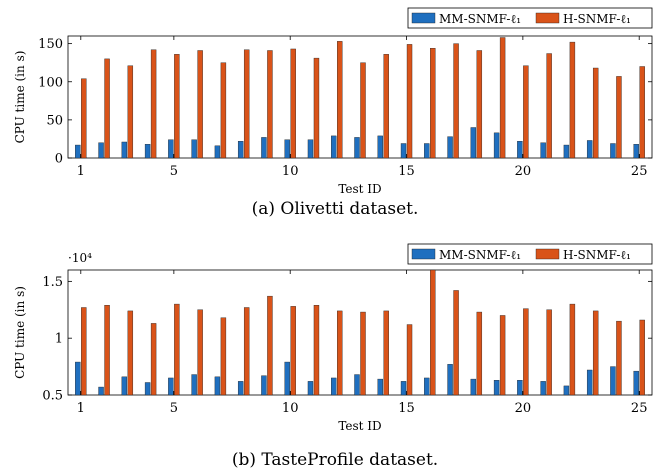 This screenshot has height=475, width=670. I want to click on y-tick-label: 100, so click(50, 82).